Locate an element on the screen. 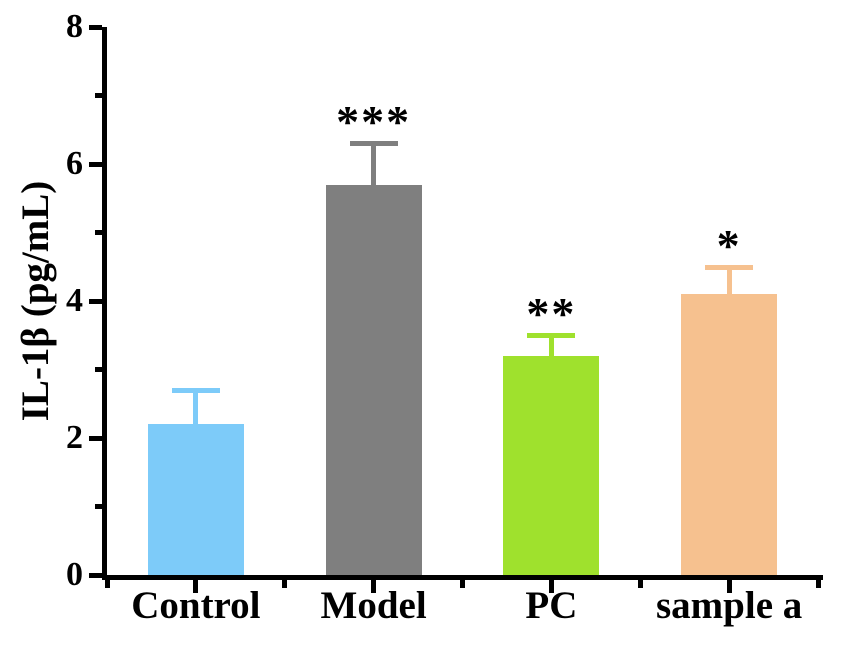 The image size is (845, 650). x-axis-line is located at coordinates (462, 577).